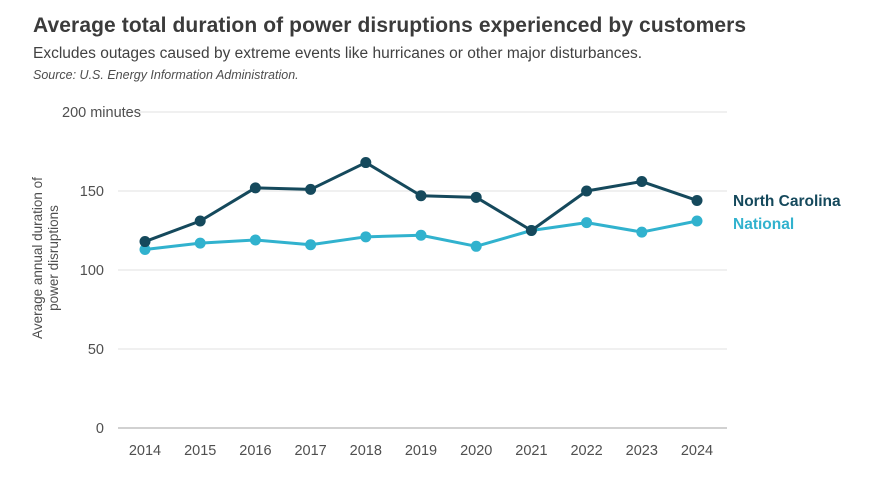 This screenshot has width=880, height=500. Describe the element at coordinates (100, 429) in the screenshot. I see `y-tick-label-0: 0` at that location.